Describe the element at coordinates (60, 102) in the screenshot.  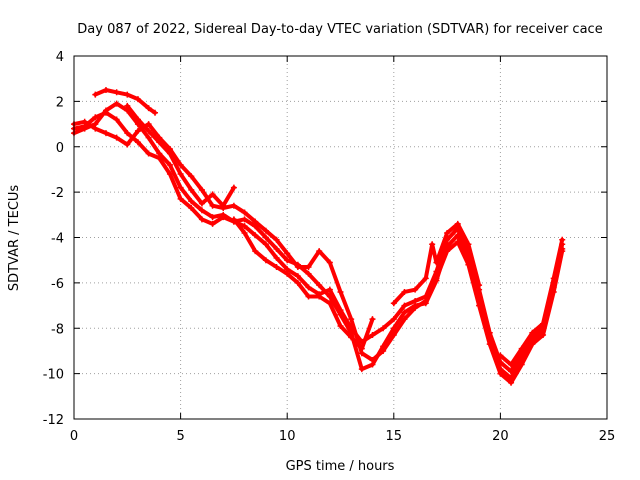
I see `y-tick-label: 2` at that location.